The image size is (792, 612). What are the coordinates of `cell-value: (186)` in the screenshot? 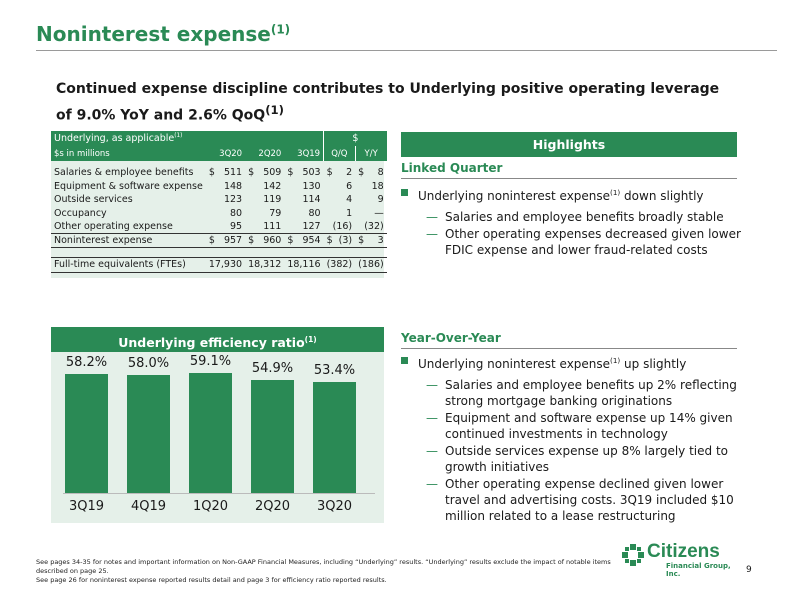 It's located at (371, 264).